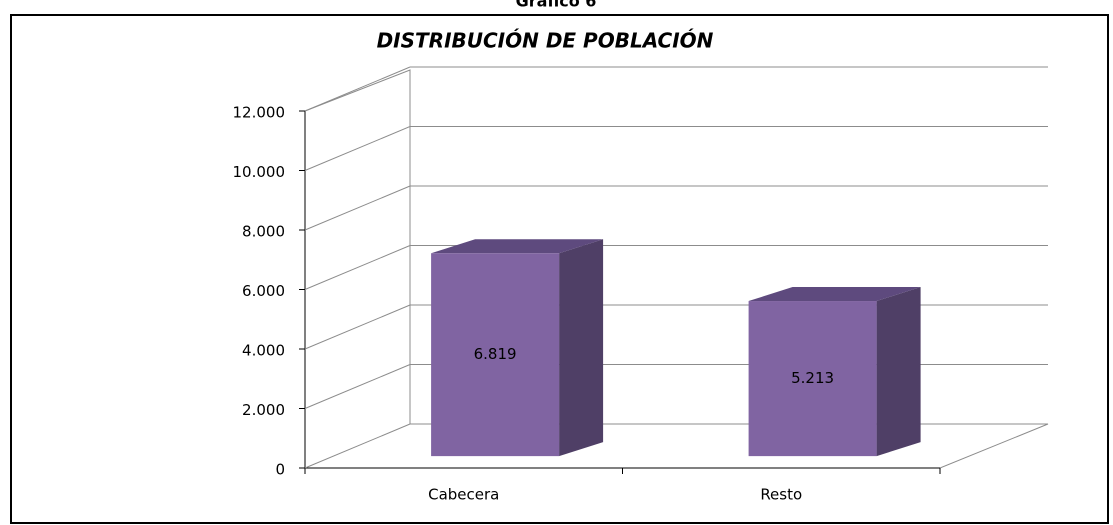 This screenshot has height=525, width=1113. I want to click on y-tick-label: 4.000, so click(263, 351).